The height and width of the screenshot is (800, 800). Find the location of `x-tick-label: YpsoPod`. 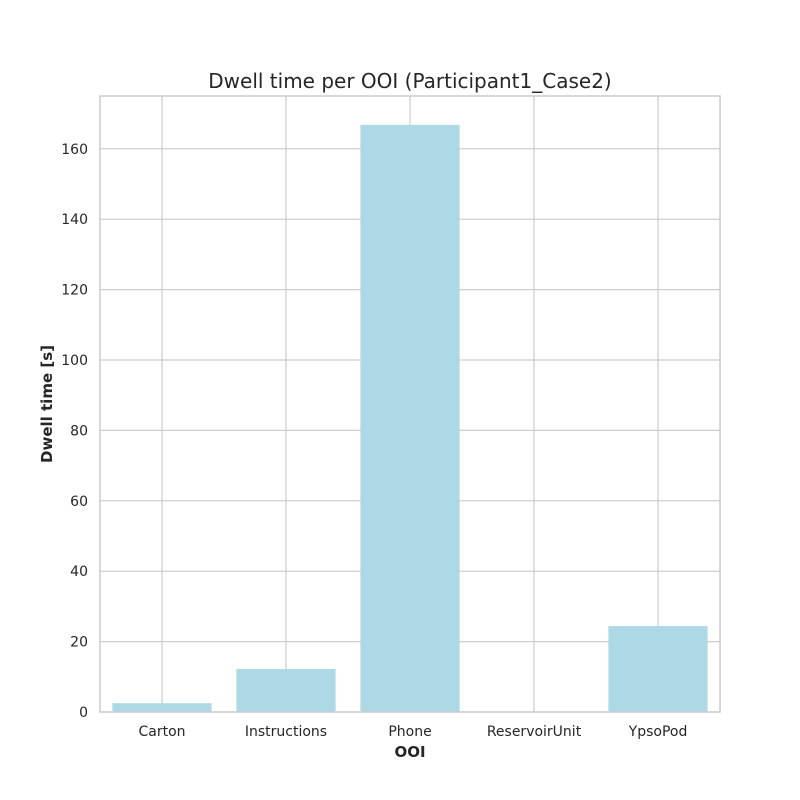

x-tick-label: YpsoPod is located at coordinates (658, 732).